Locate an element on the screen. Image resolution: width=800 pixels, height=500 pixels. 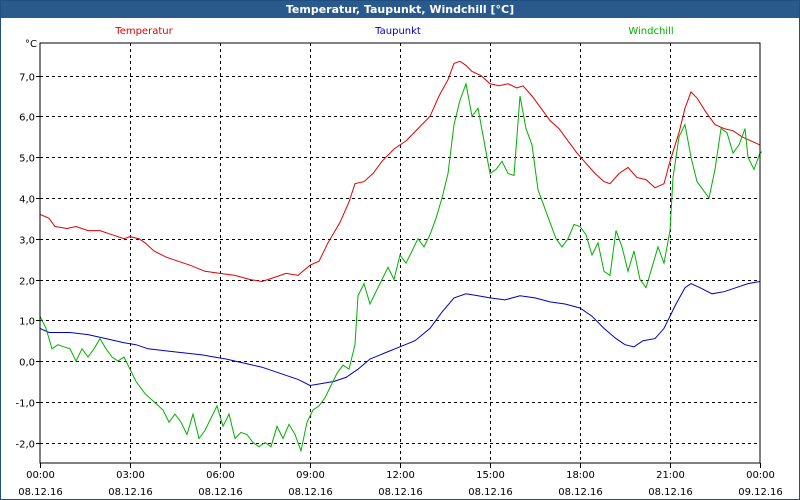
y-tick-label: 4,0 is located at coordinates (27, 200).